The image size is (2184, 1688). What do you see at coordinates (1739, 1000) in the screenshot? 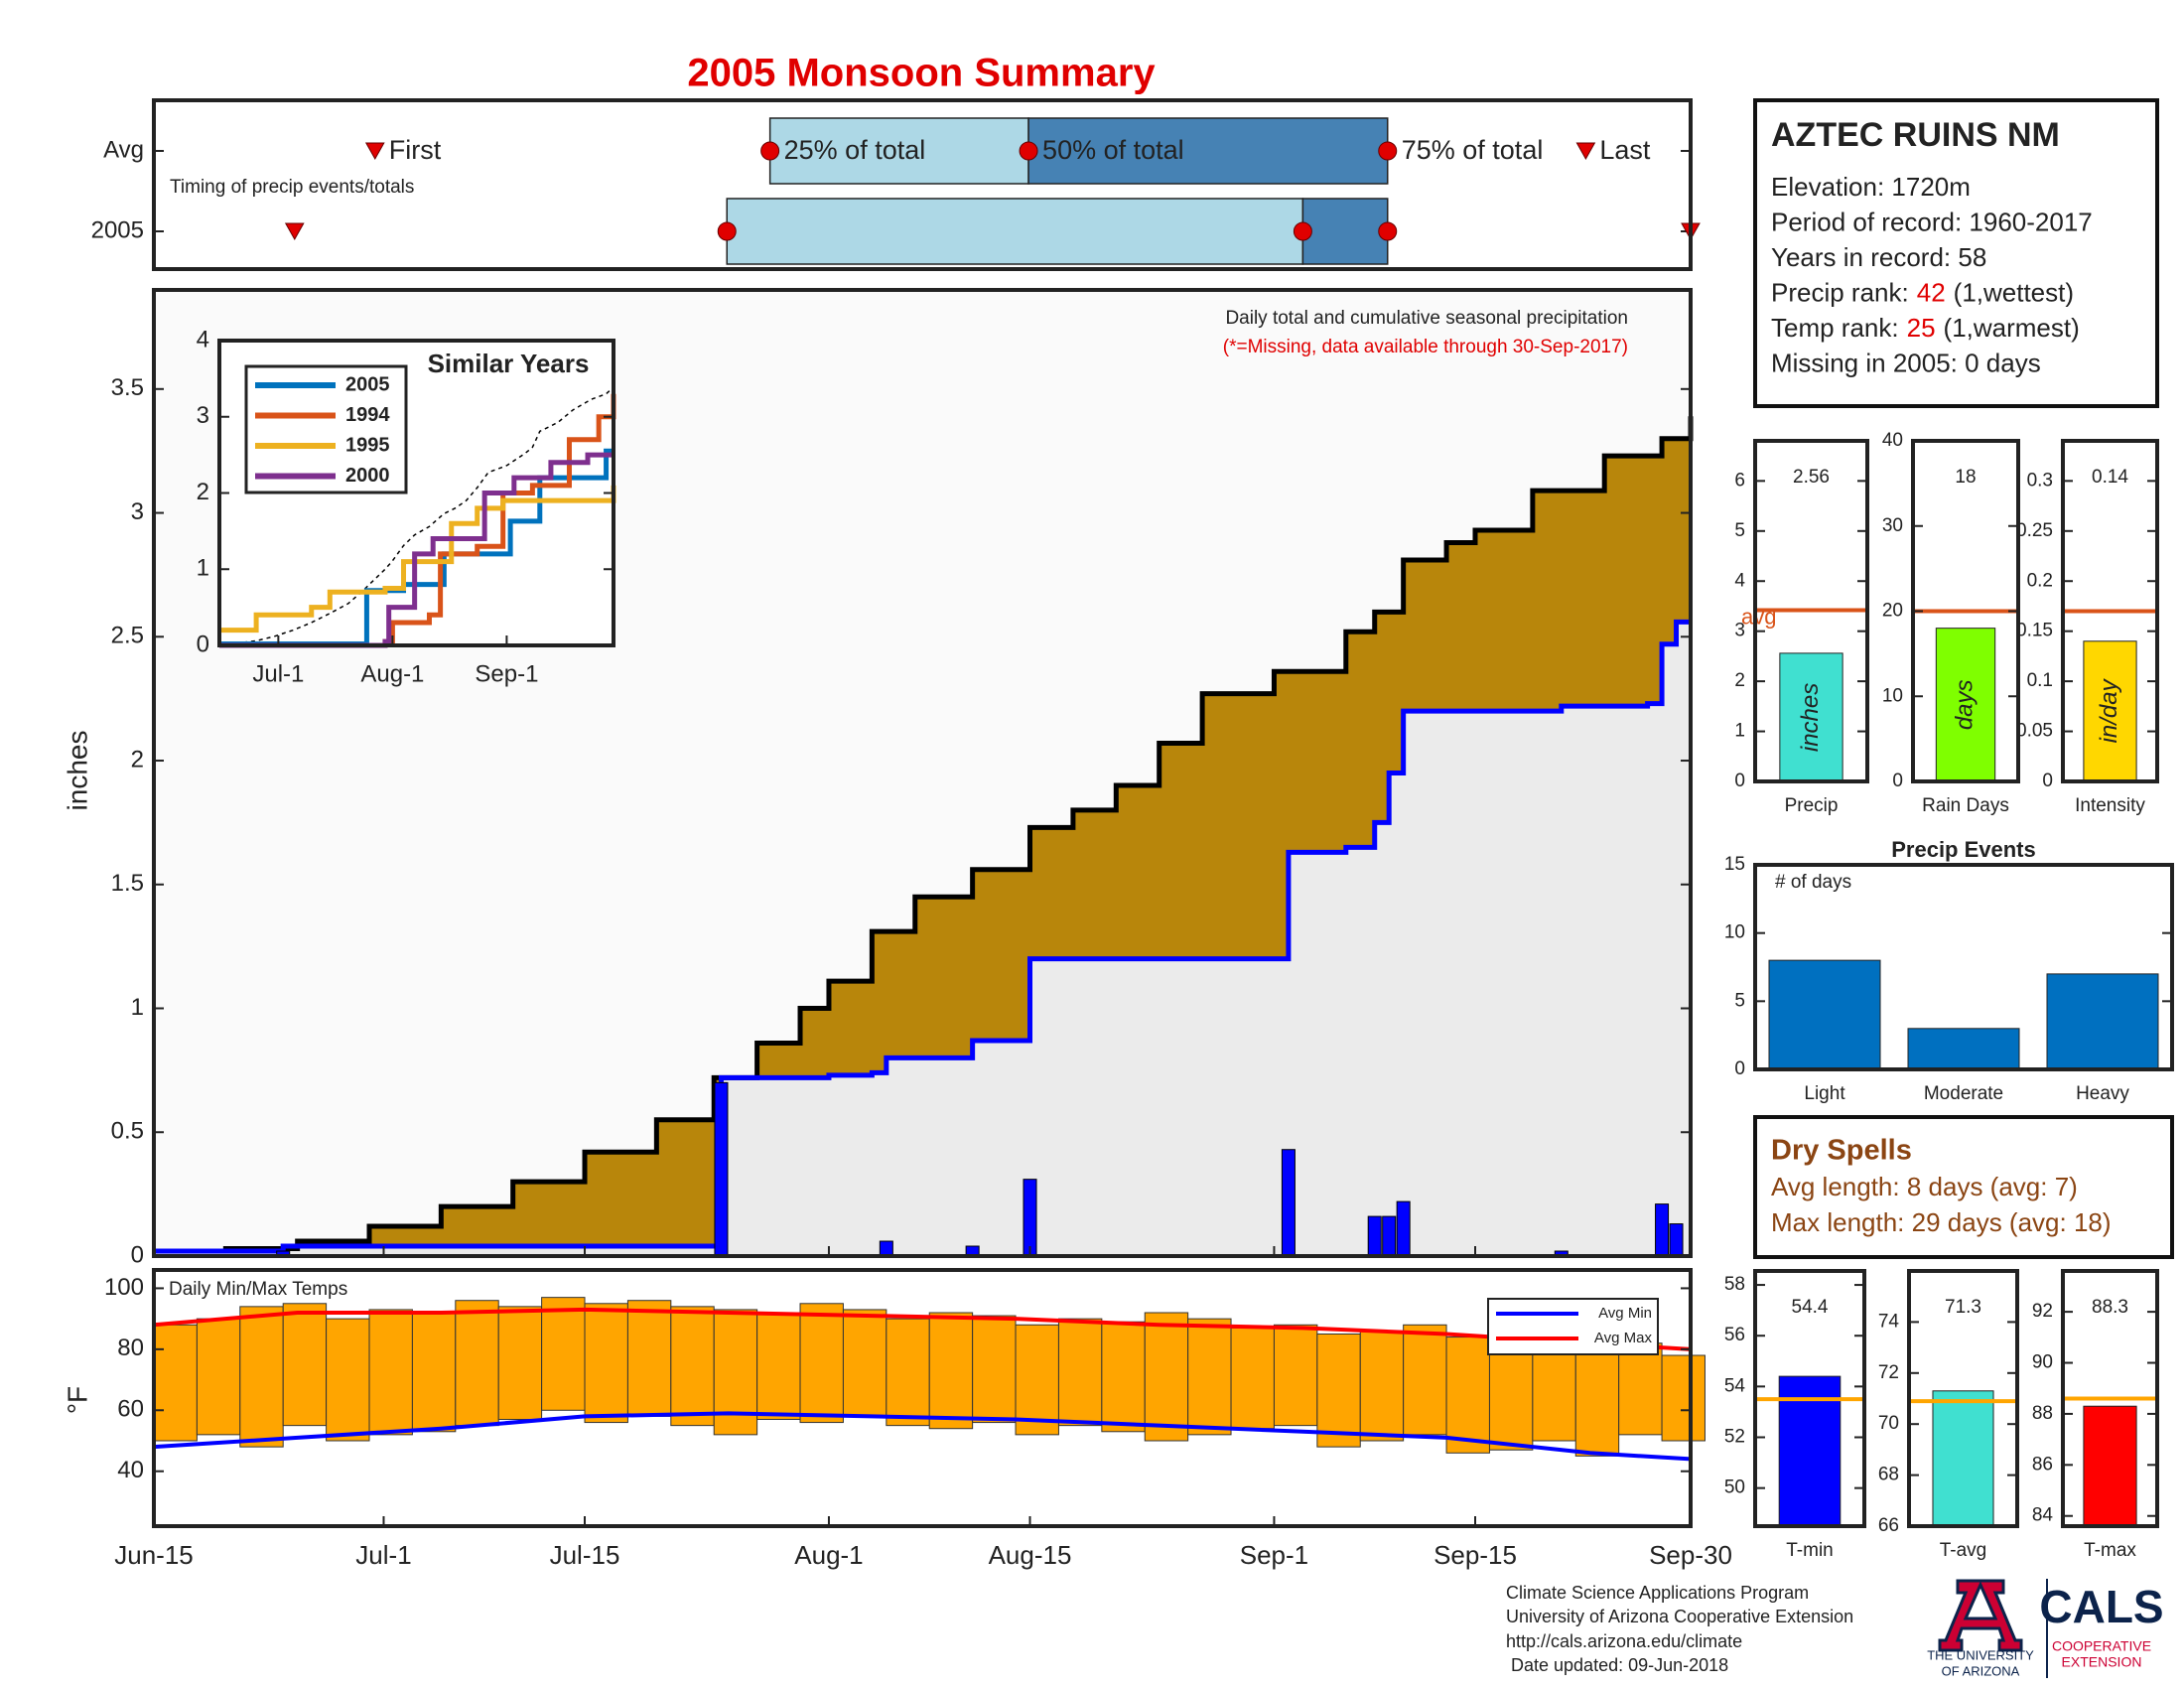
I see `y-tick-label: 5` at bounding box center [1739, 1000].